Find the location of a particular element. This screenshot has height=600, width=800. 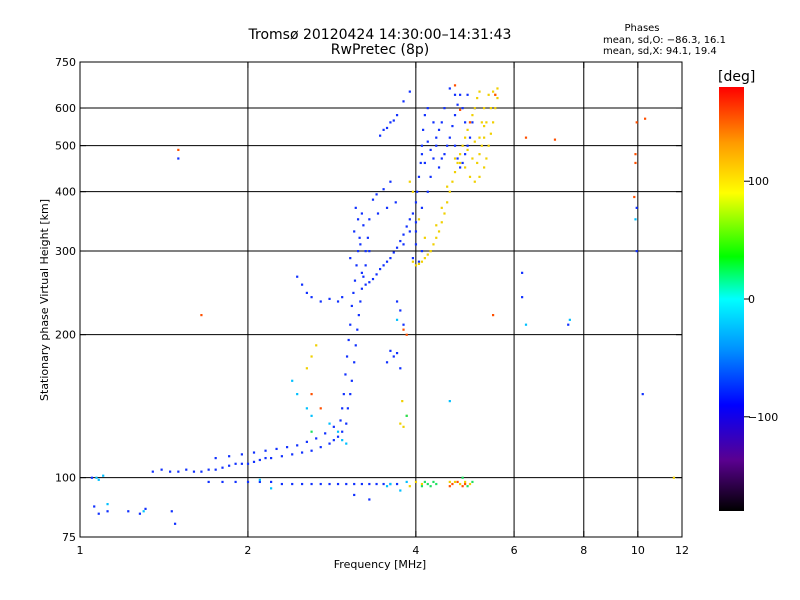

y-tick-label: 300 is located at coordinates (65, 251).